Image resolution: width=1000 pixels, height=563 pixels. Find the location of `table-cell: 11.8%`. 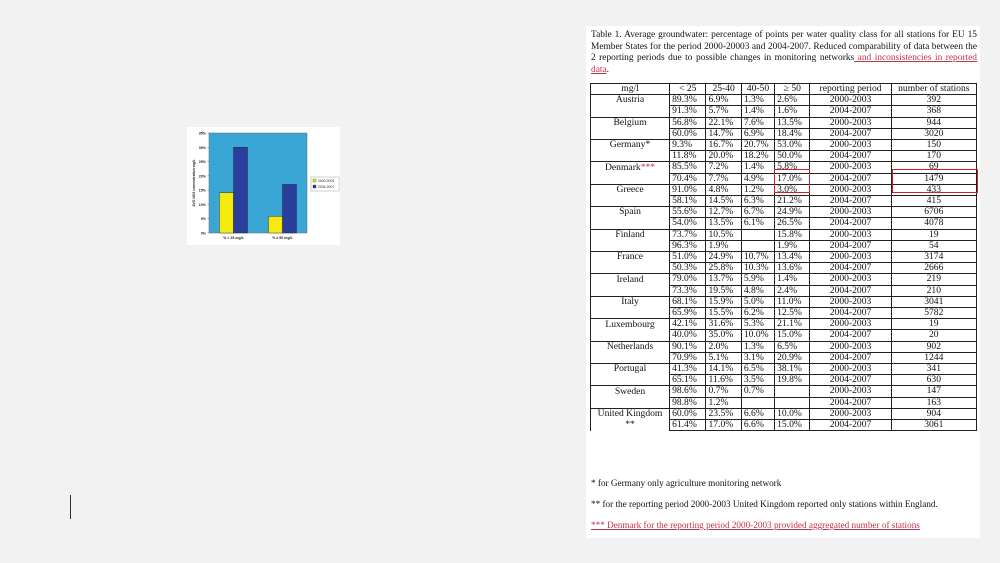

table-cell: 11.8% is located at coordinates (688, 156).